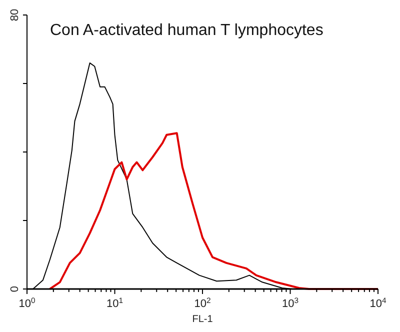 The width and height of the screenshot is (400, 332). What do you see at coordinates (290, 303) in the screenshot?
I see `x-tick-label: 10$^{3}$` at bounding box center [290, 303].